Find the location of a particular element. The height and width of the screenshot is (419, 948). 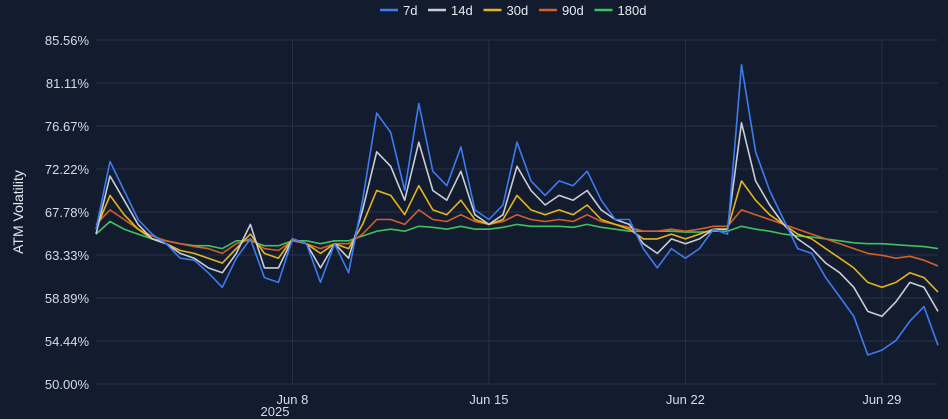

series-line-90d is located at coordinates (517, 238).